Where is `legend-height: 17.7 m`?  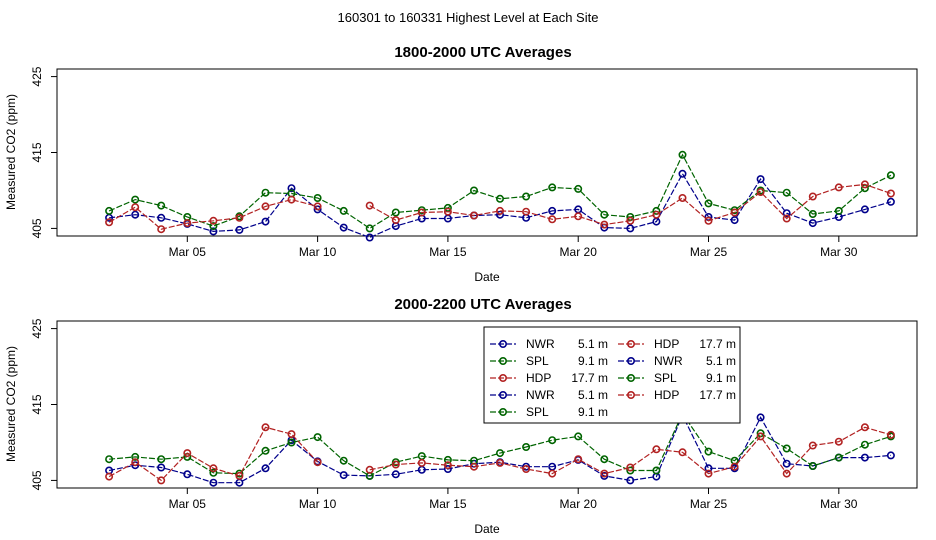
legend-height: 17.7 m is located at coordinates (717, 395).